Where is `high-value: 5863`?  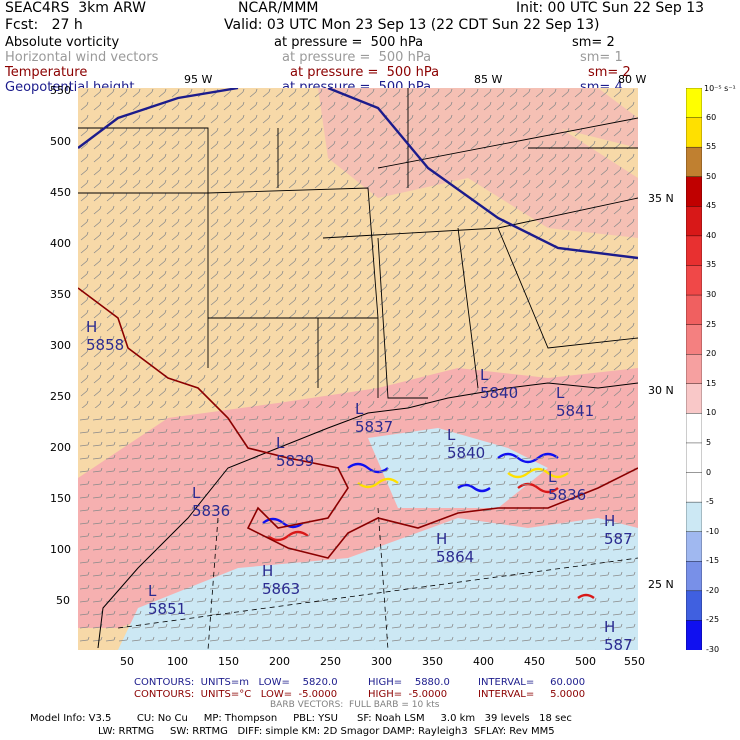
high-value: 5863 is located at coordinates (281, 589).